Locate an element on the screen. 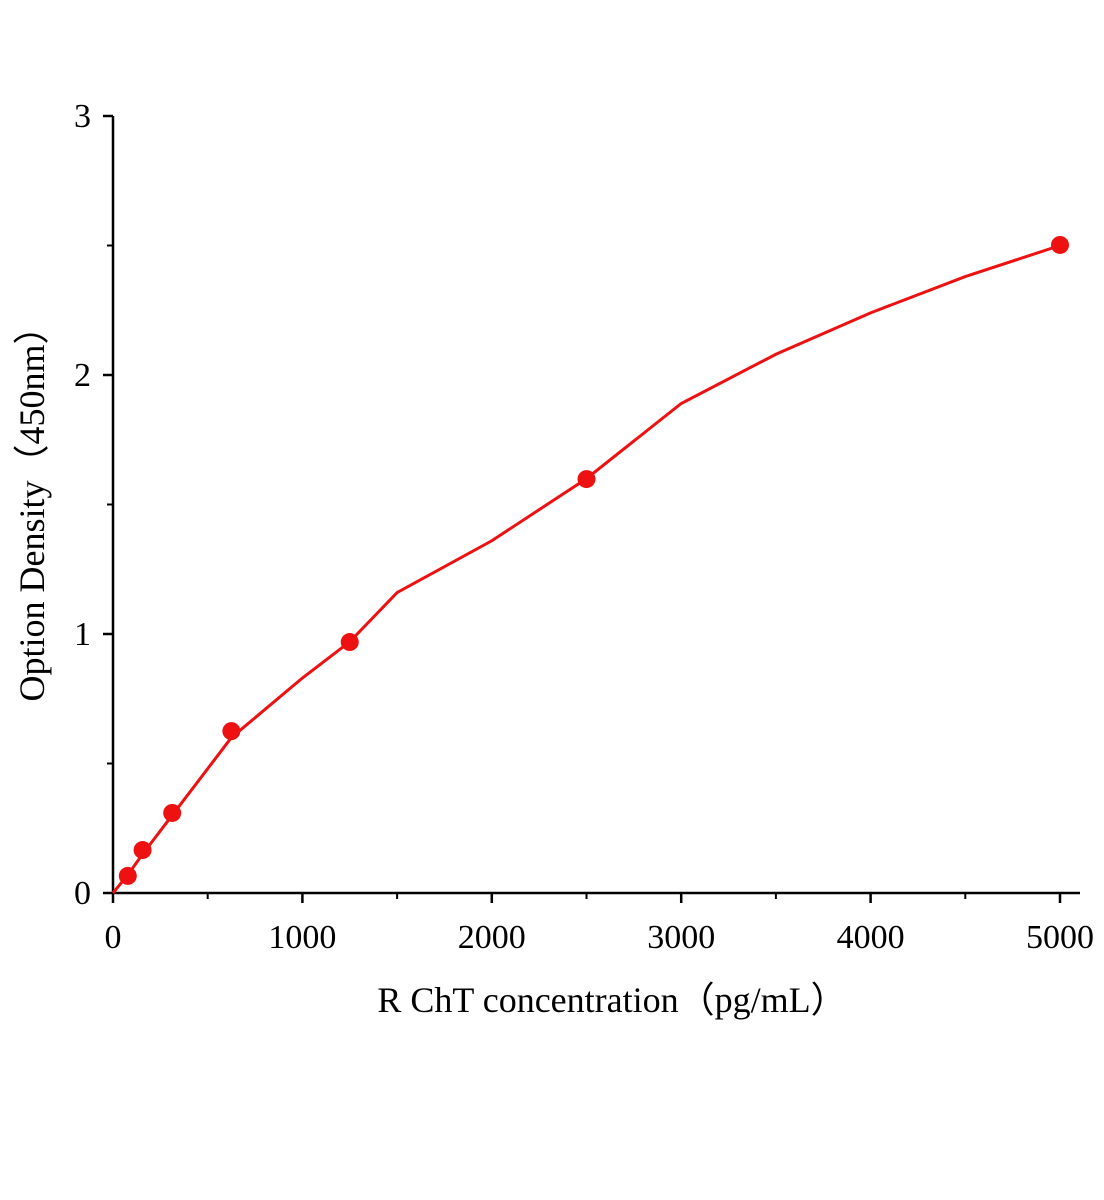 The image size is (1104, 1200). x-axis-title: R ChT concentration（pg/mL） is located at coordinates (611, 1000).